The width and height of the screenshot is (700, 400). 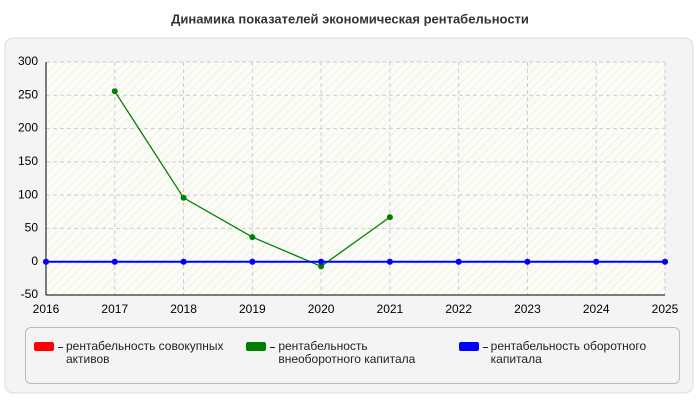 I want to click on y-tick-label: 50, so click(x=32, y=228).